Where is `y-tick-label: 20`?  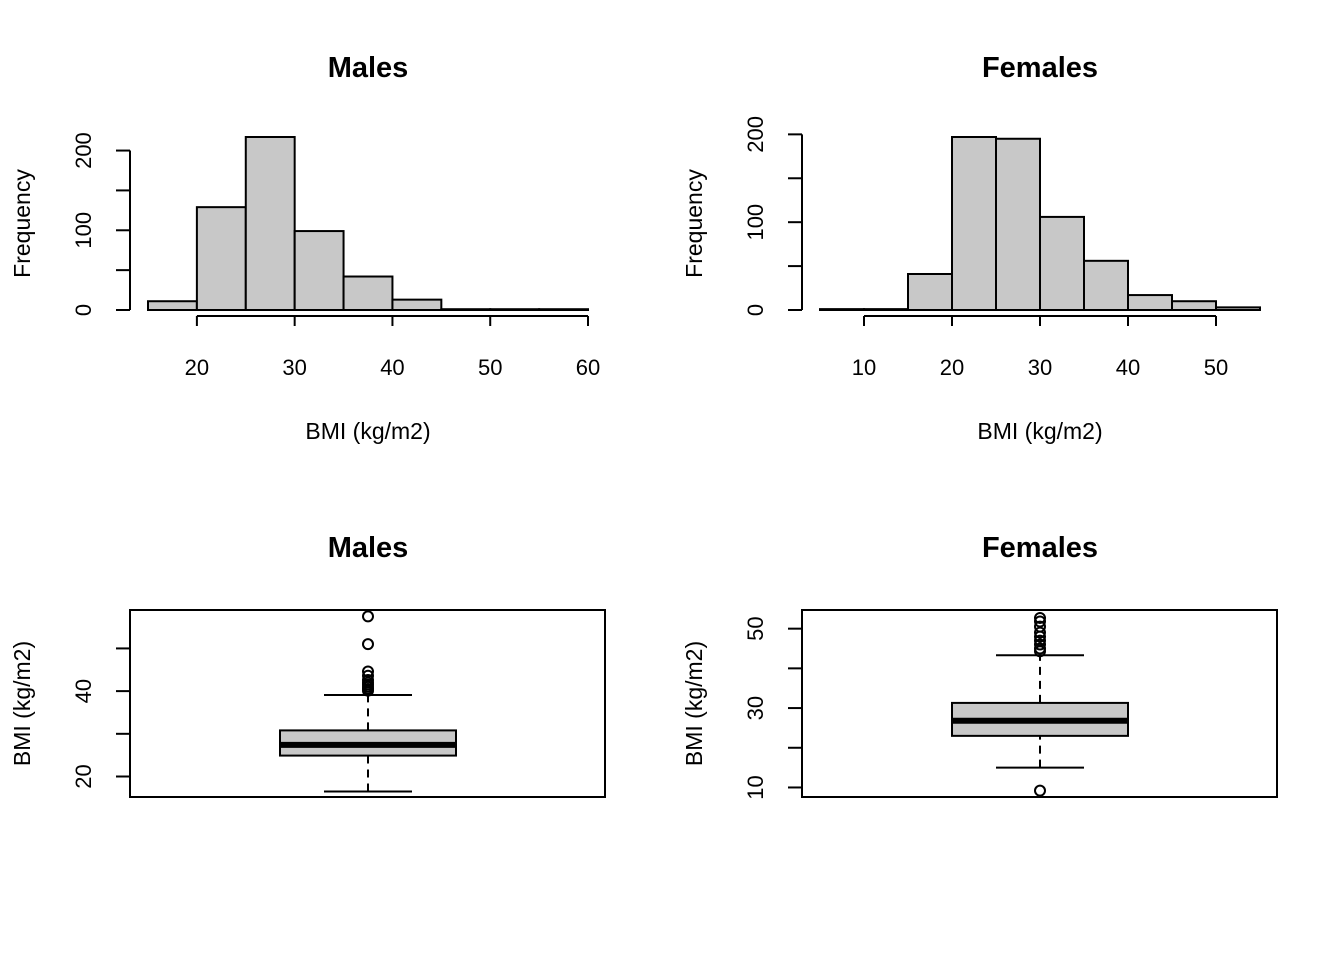 y-tick-label: 20 is located at coordinates (83, 776).